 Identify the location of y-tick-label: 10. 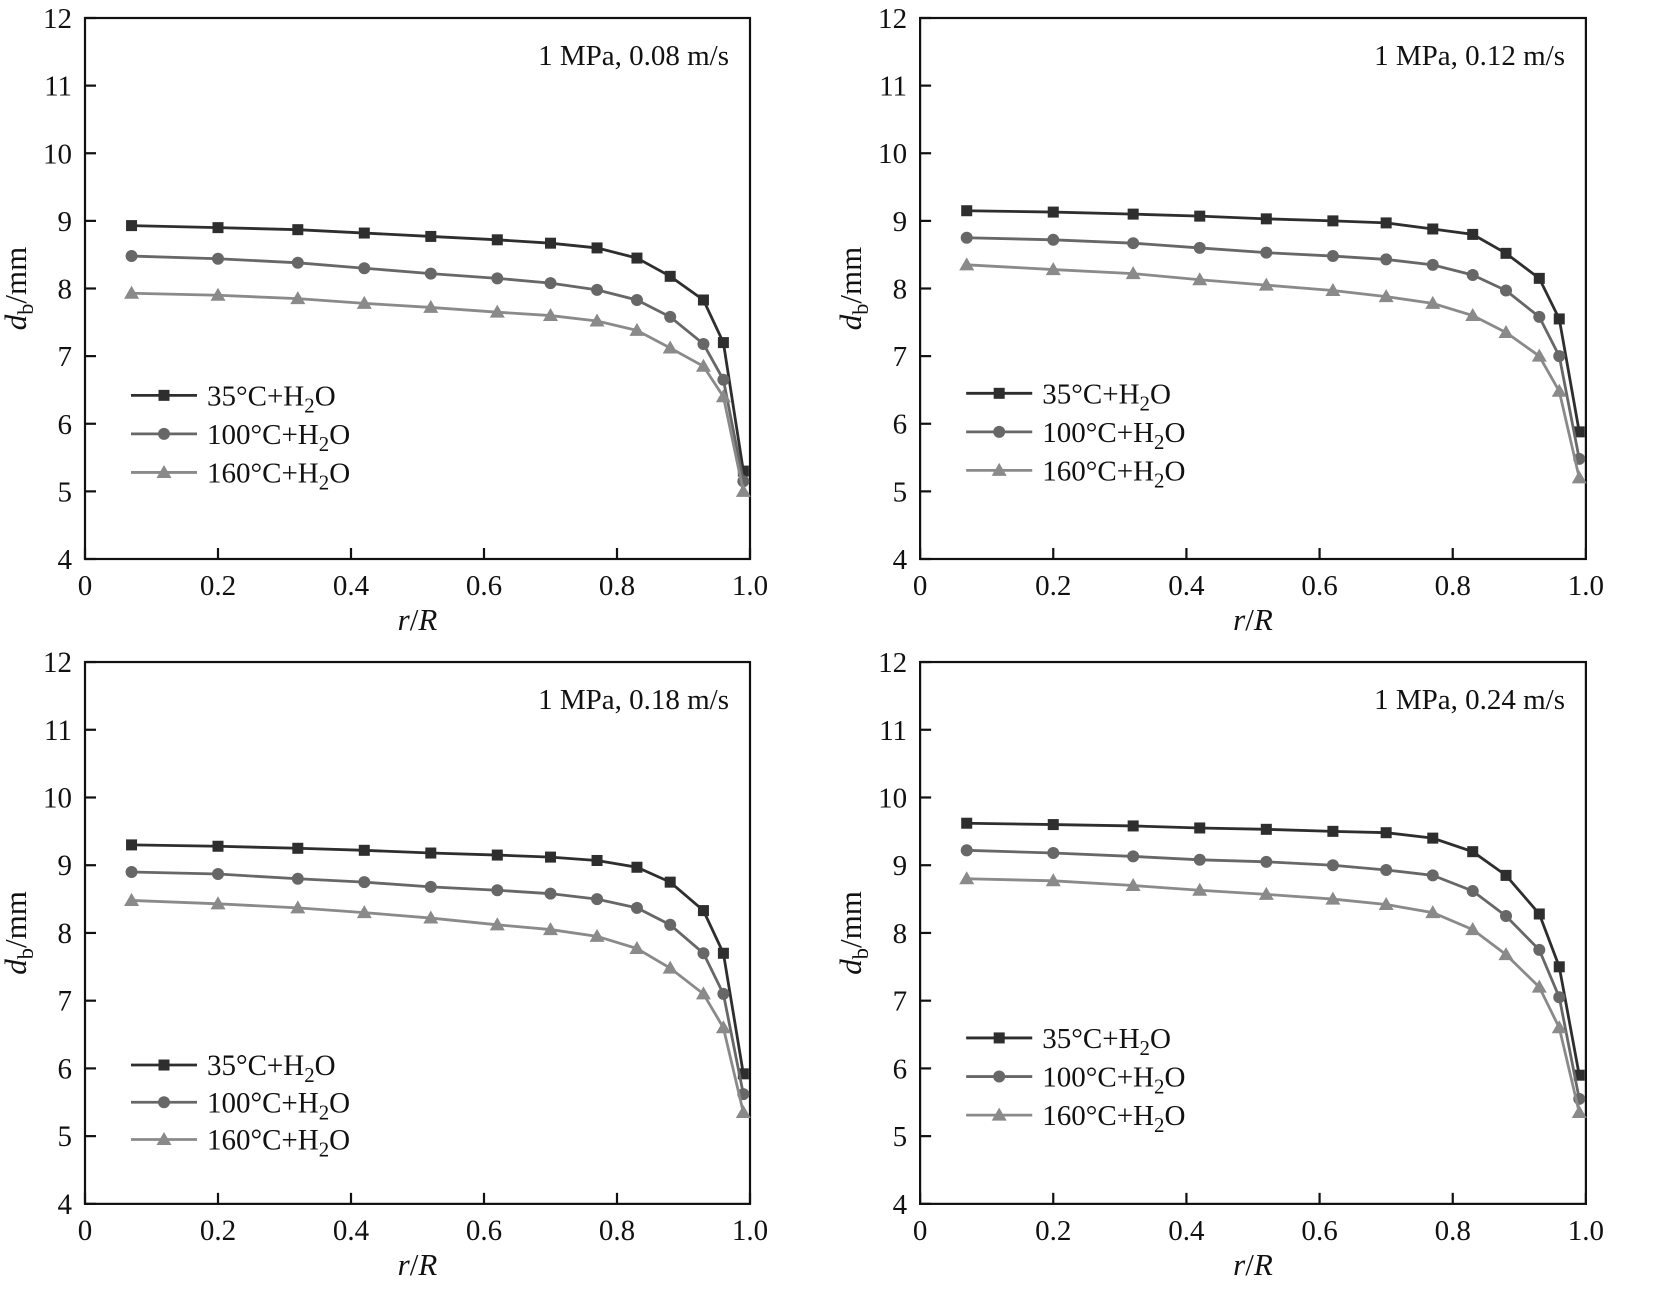
(57, 154).